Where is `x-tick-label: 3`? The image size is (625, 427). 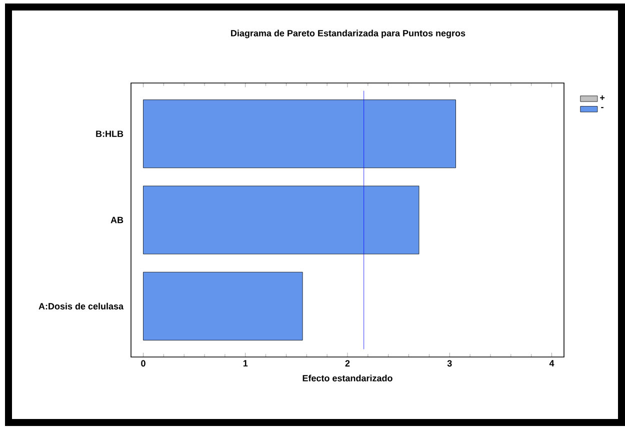 x-tick-label: 3 is located at coordinates (449, 363).